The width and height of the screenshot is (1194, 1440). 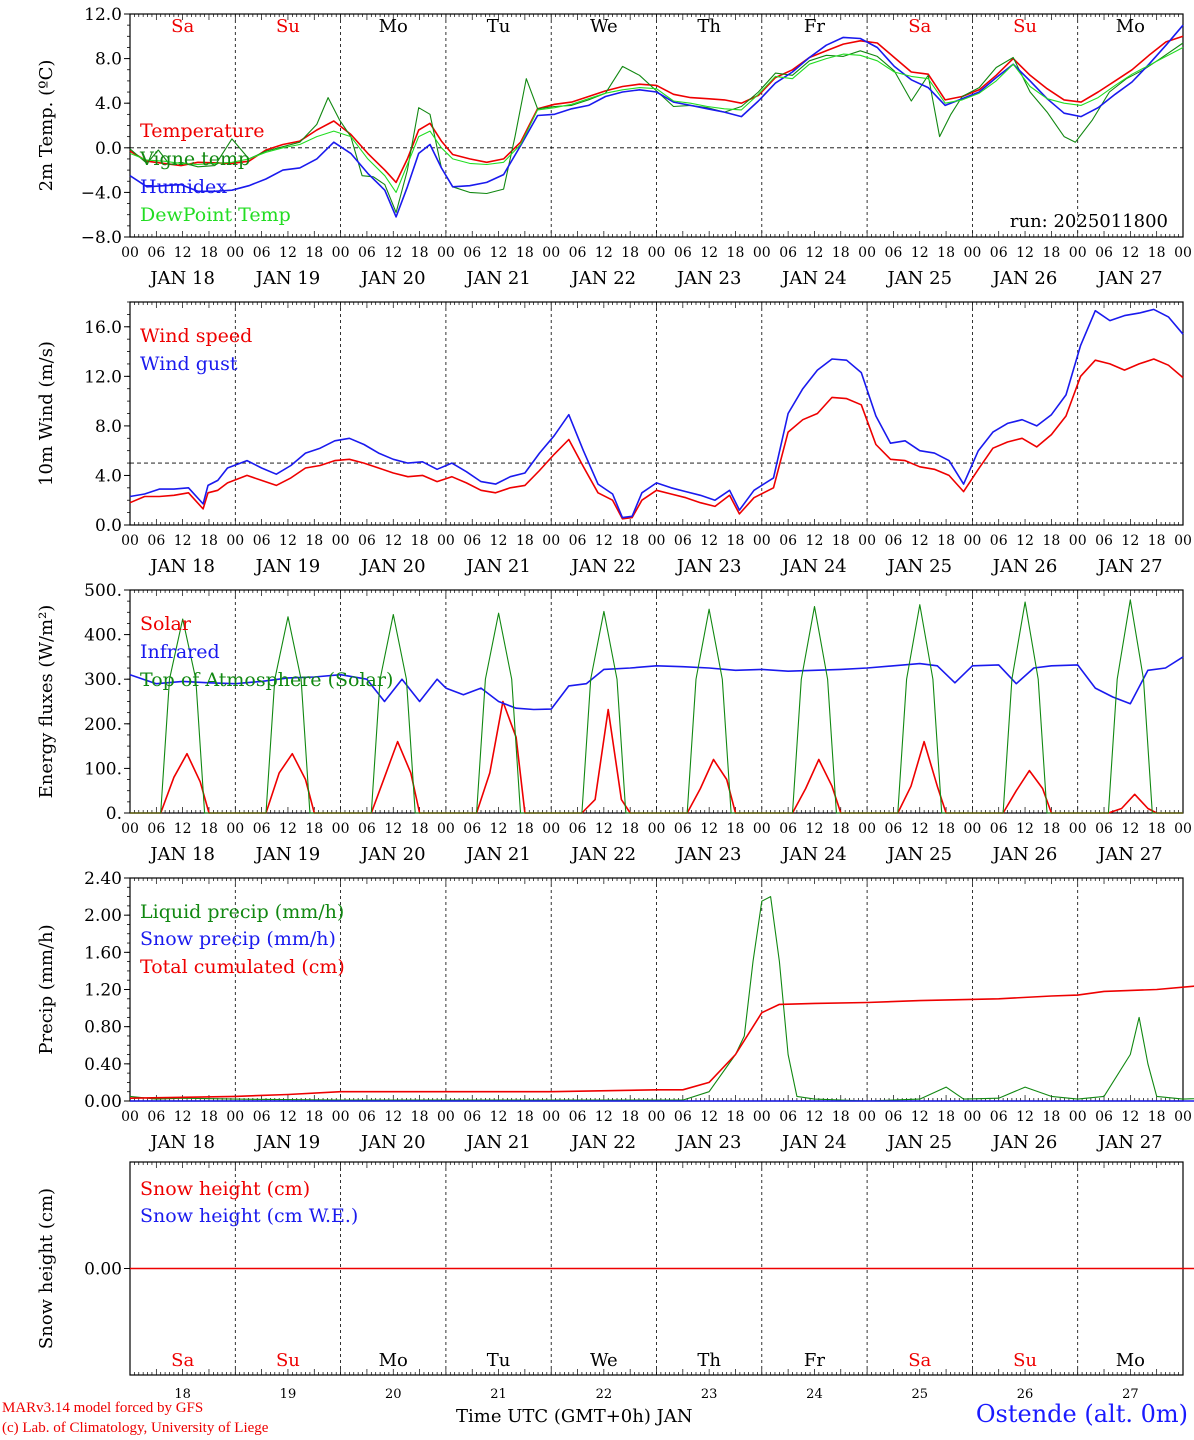 What do you see at coordinates (814, 1394) in the screenshot?
I see `day-number-label: 24` at bounding box center [814, 1394].